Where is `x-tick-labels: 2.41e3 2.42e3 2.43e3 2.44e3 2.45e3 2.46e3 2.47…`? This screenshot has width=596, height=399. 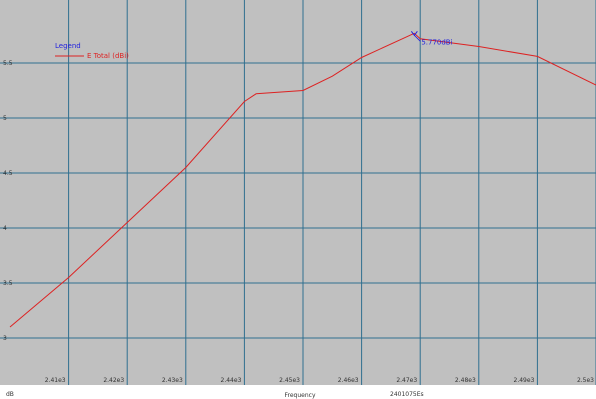
x-tick-labels: 2.41e3 2.42e3 2.43e3 2.44e3 2.45e3 2.46e3 2.47… is located at coordinates (319, 380).